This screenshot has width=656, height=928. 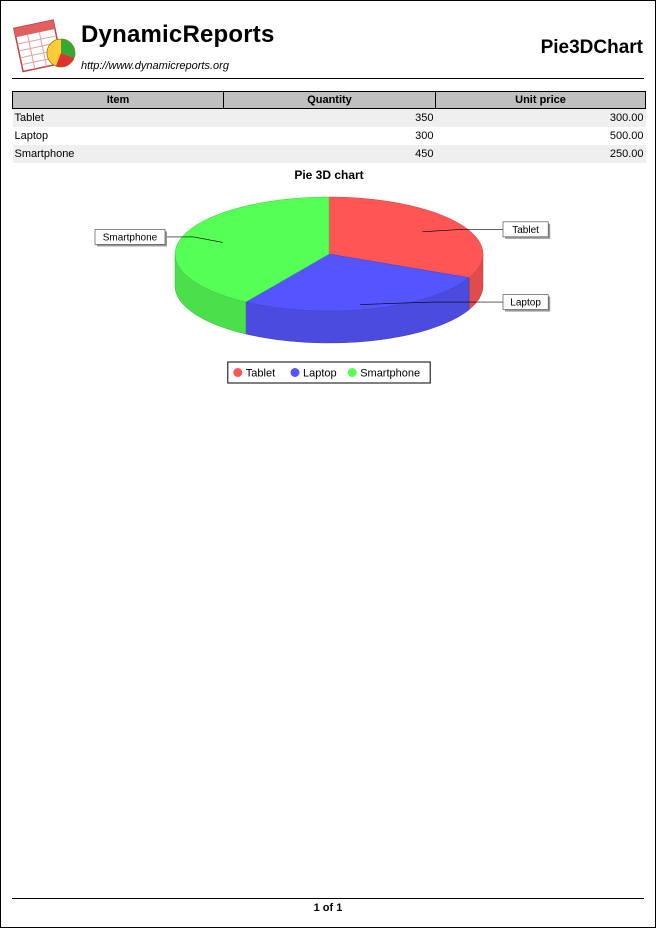 I want to click on brand-url: http://www.dynamicreports.org, so click(x=155, y=66).